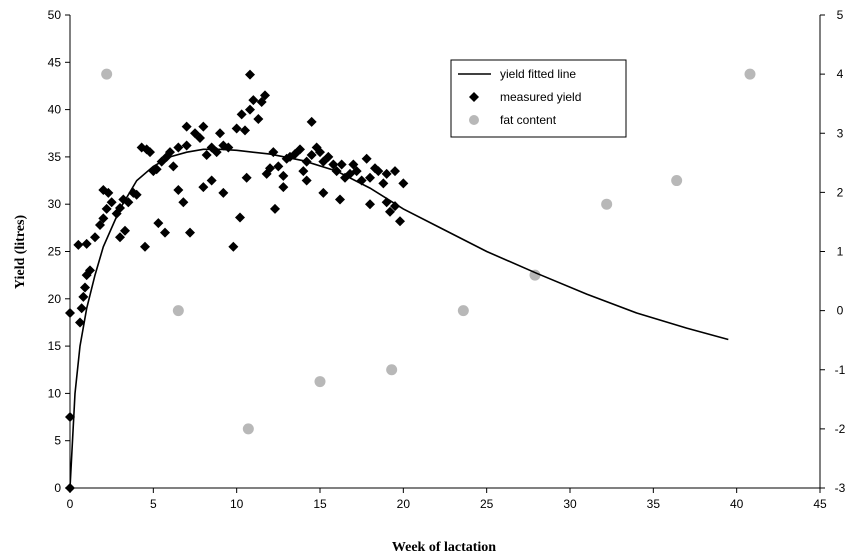 The height and width of the screenshot is (560, 853). I want to click on y2-tick-label: -3, so click(840, 488).